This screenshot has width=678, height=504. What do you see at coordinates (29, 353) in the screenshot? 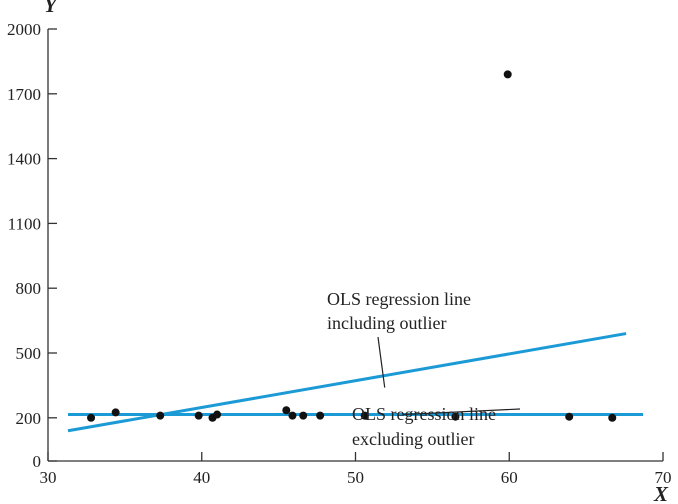
I see `y-tick-label: 500` at bounding box center [29, 353].